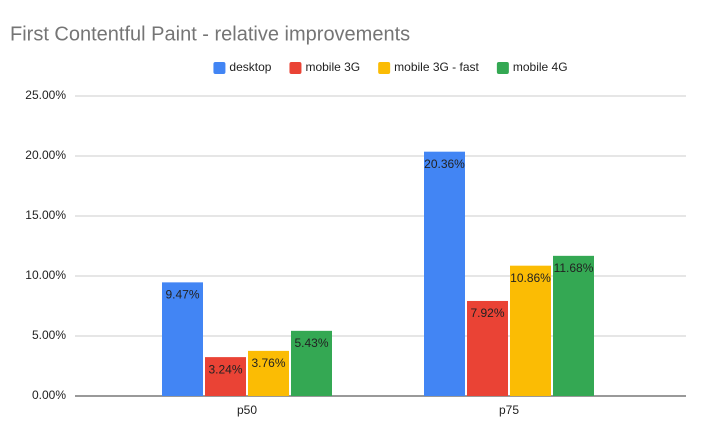  What do you see at coordinates (182, 295) in the screenshot?
I see `value-label: 9.47%` at bounding box center [182, 295].